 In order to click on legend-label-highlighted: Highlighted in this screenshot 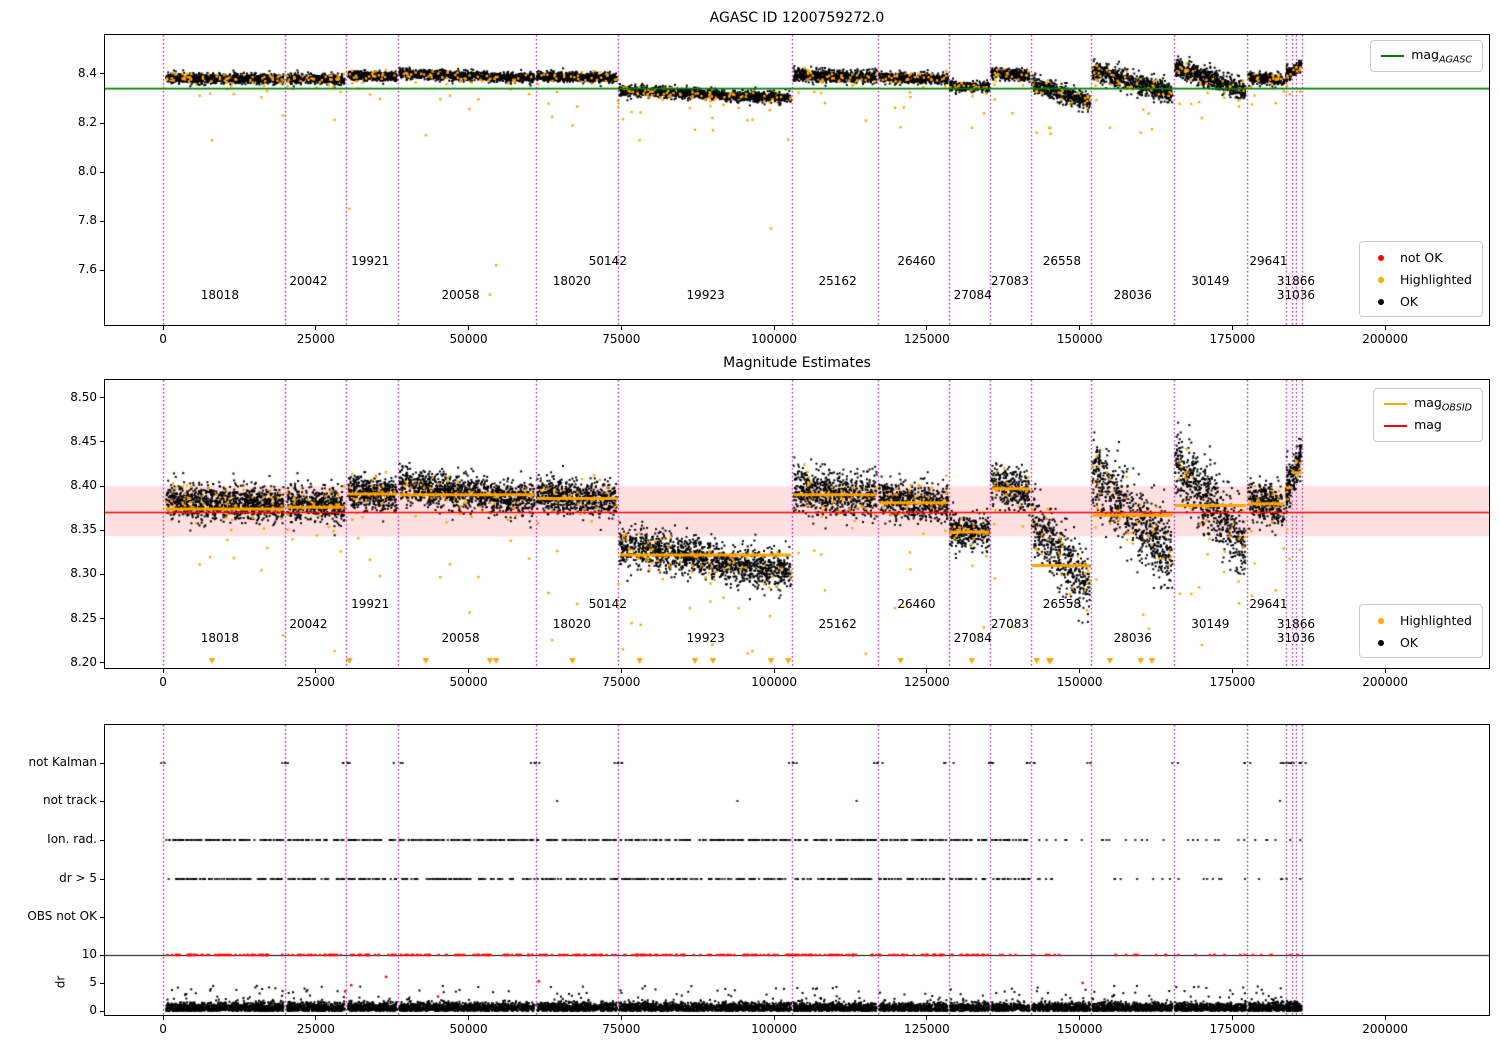, I will do `click(1435, 279)`.